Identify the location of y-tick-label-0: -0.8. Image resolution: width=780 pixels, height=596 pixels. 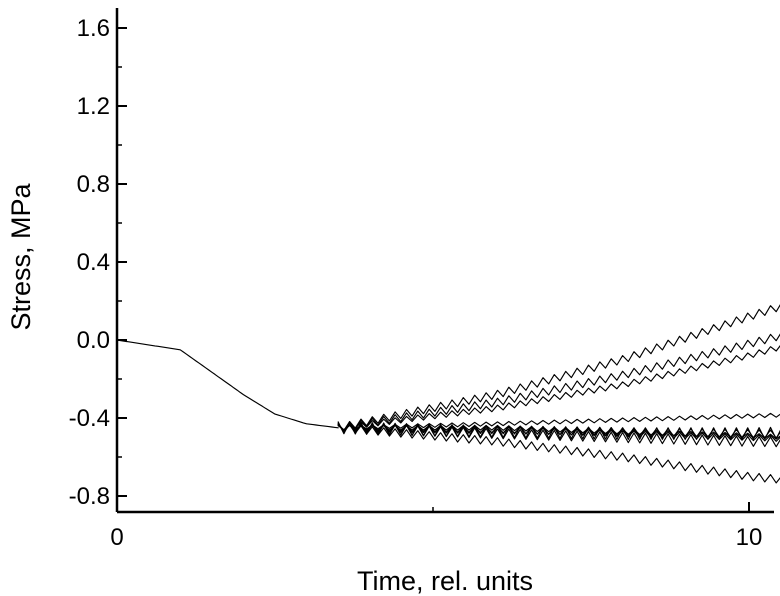
(89, 496).